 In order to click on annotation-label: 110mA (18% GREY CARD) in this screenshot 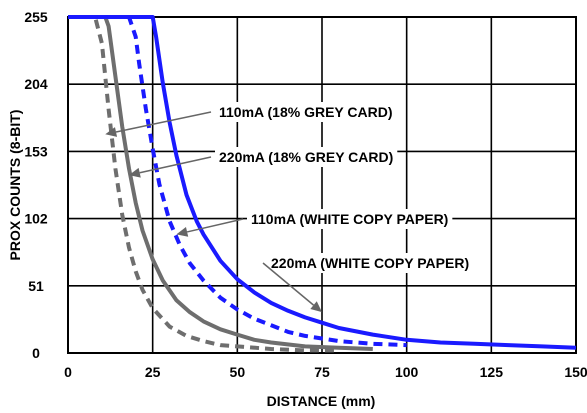, I will do `click(306, 112)`.